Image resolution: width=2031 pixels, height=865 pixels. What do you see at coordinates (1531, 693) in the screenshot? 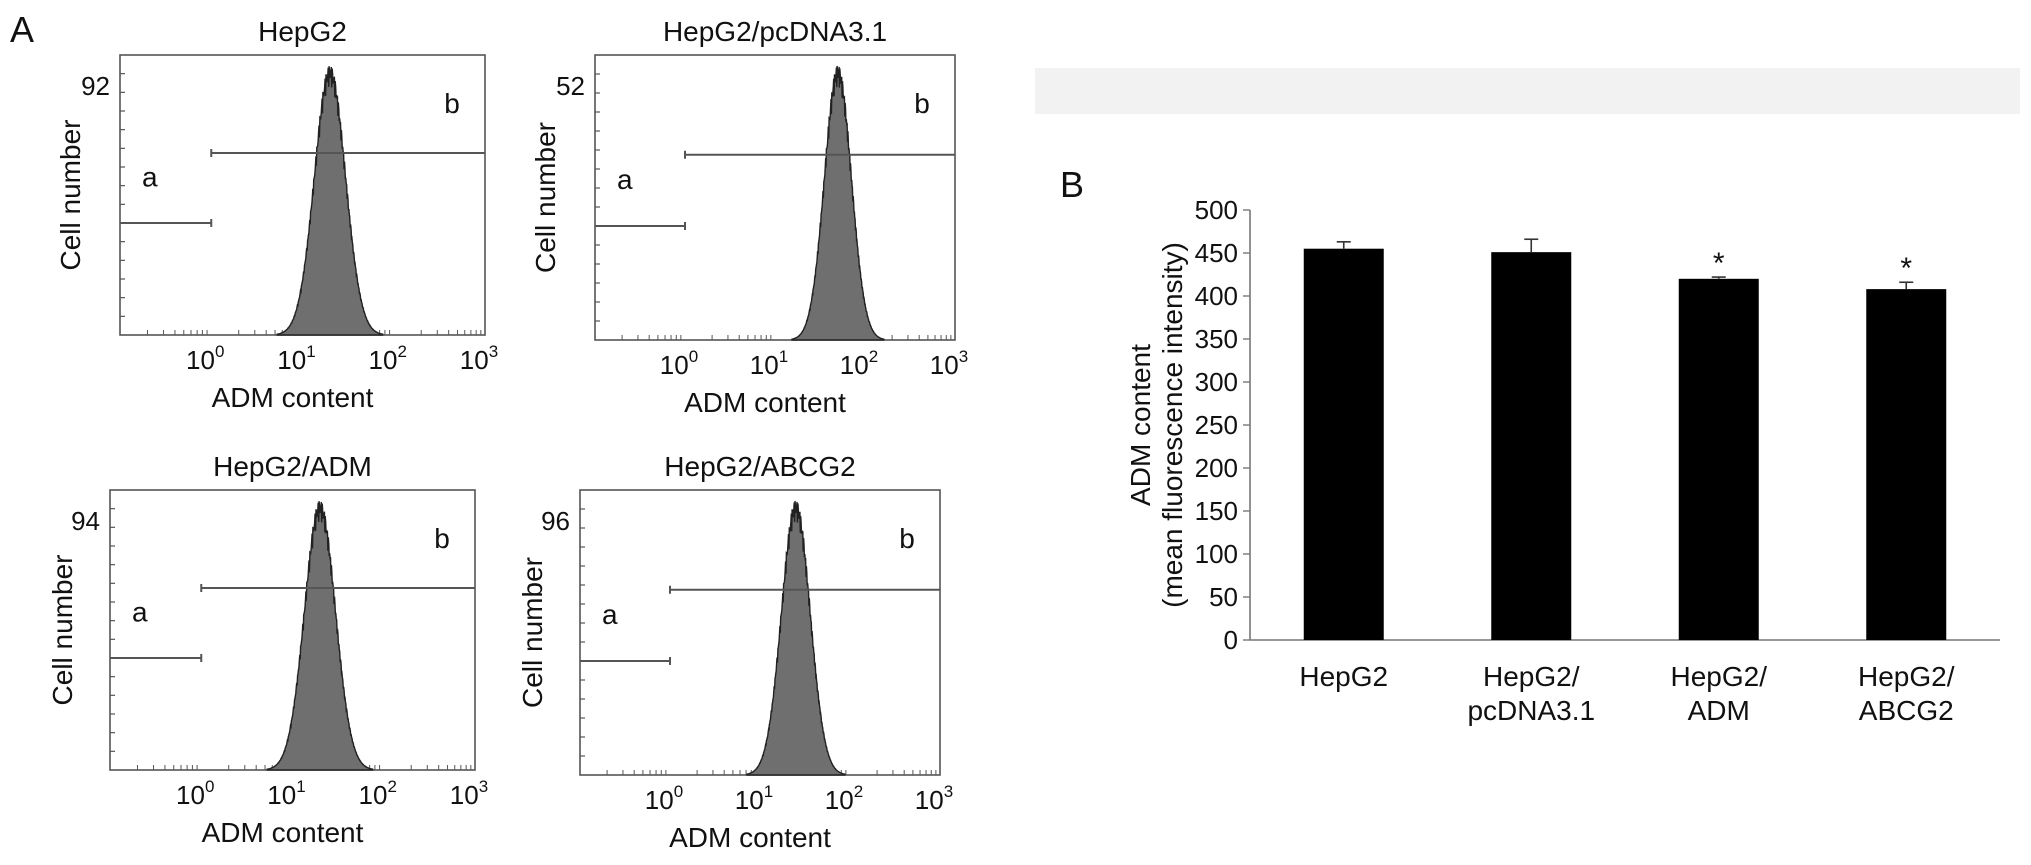
I see `x-category-label: HepG2/pcDNA3.1` at bounding box center [1531, 693].